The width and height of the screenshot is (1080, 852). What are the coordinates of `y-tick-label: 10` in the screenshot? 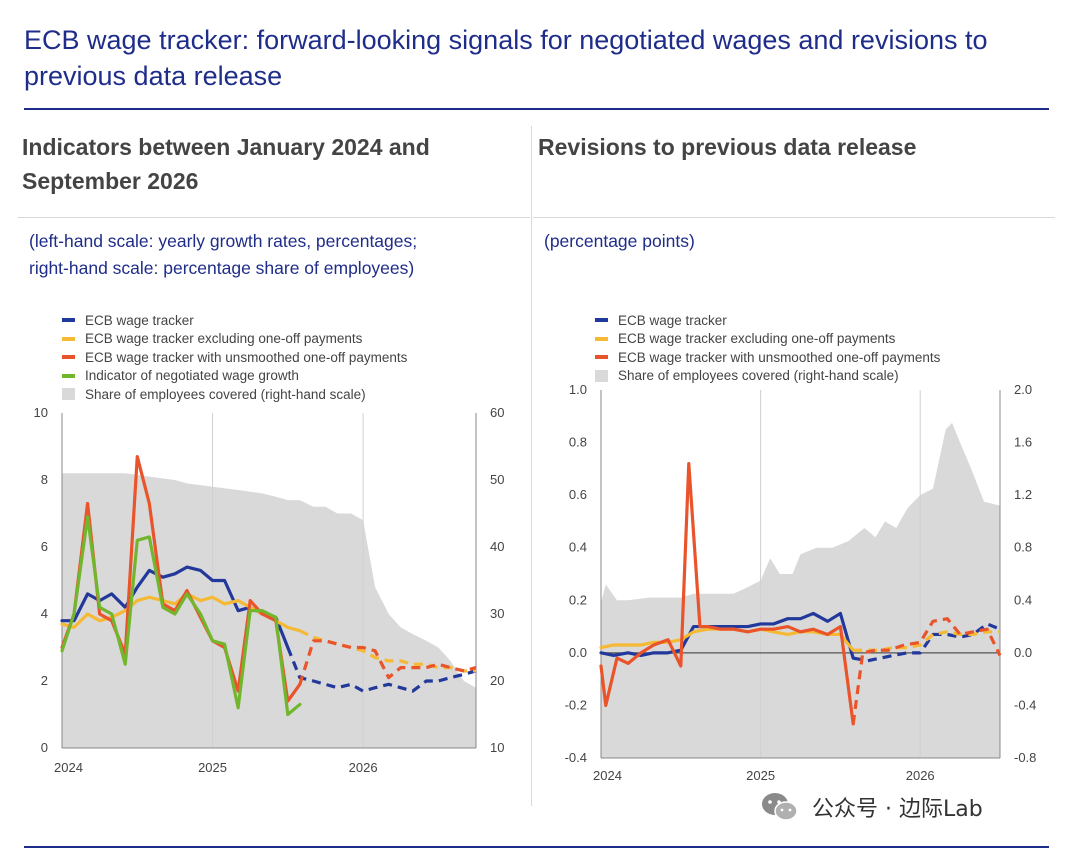 It's located at (41, 412).